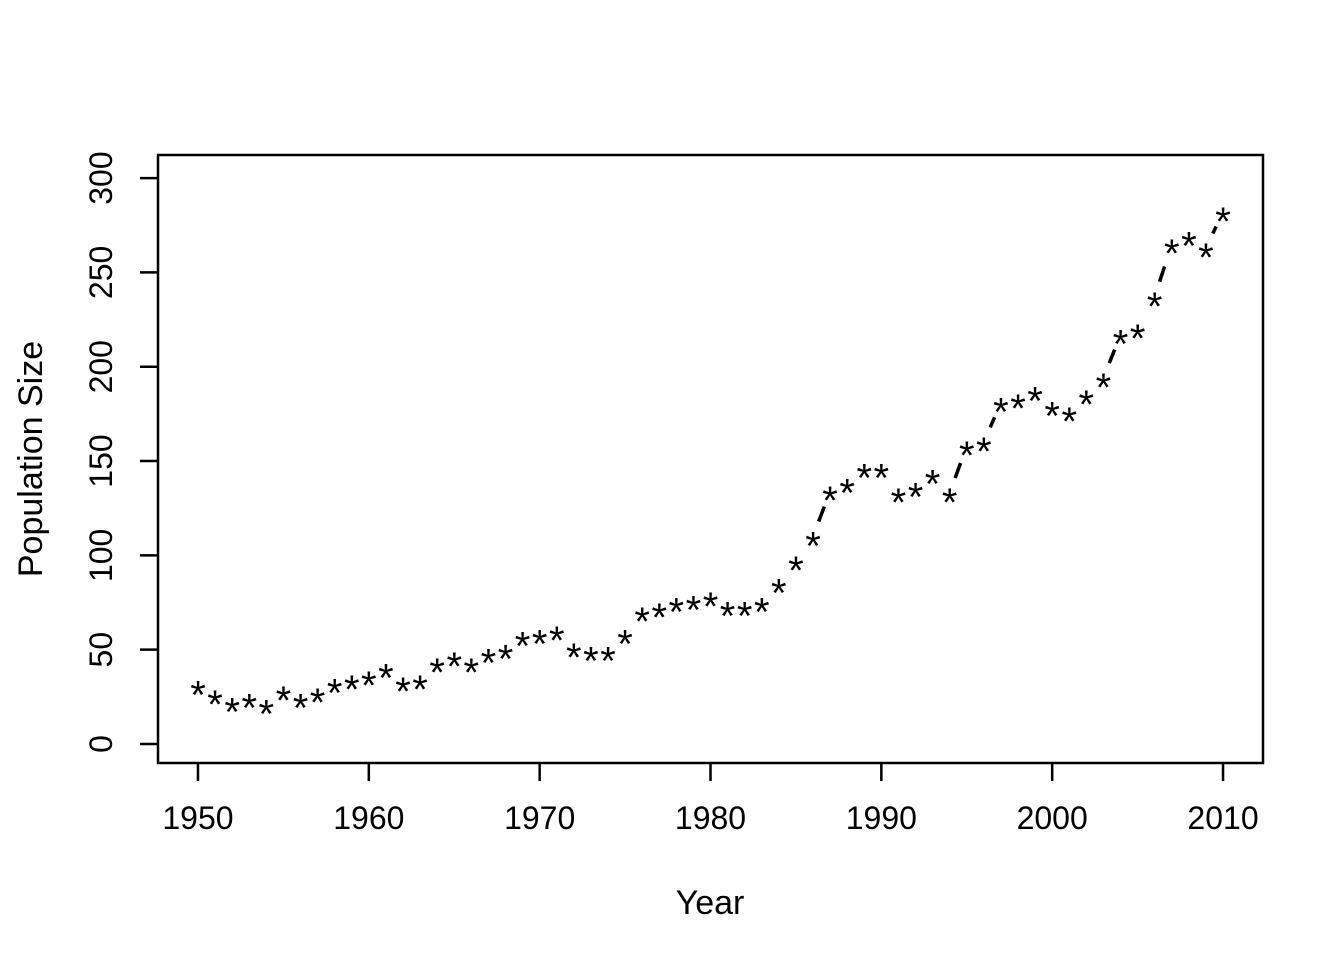 The image size is (1344, 960). I want to click on x-tick-label: 2010, so click(1222, 818).